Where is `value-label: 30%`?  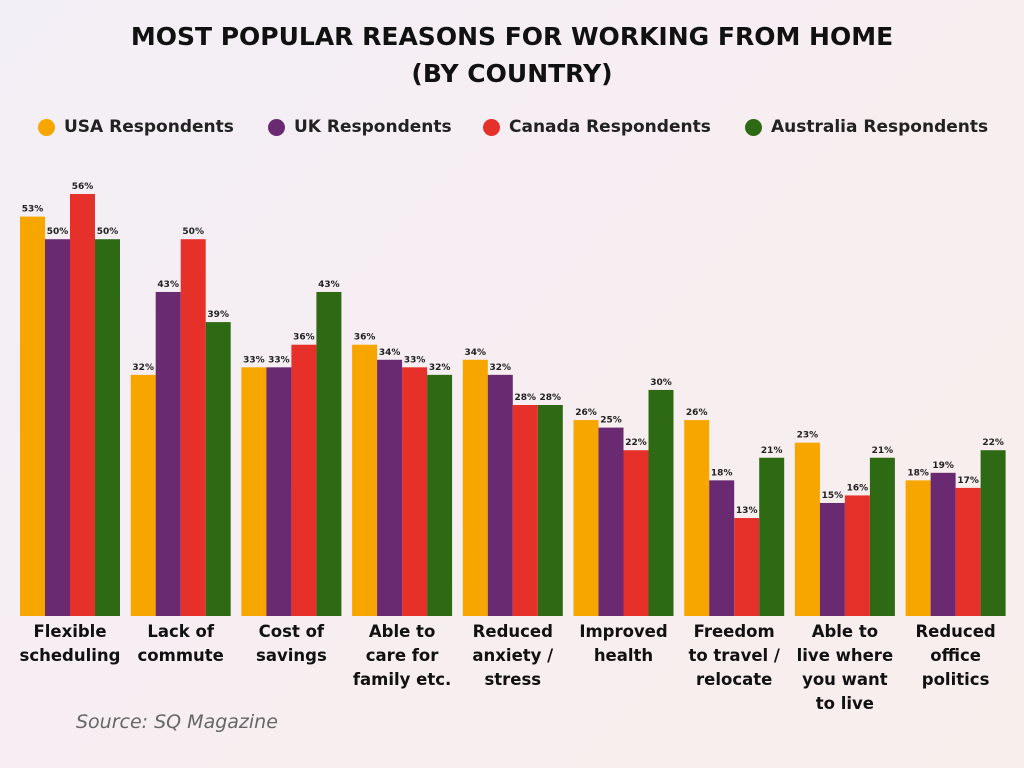
value-label: 30% is located at coordinates (661, 383).